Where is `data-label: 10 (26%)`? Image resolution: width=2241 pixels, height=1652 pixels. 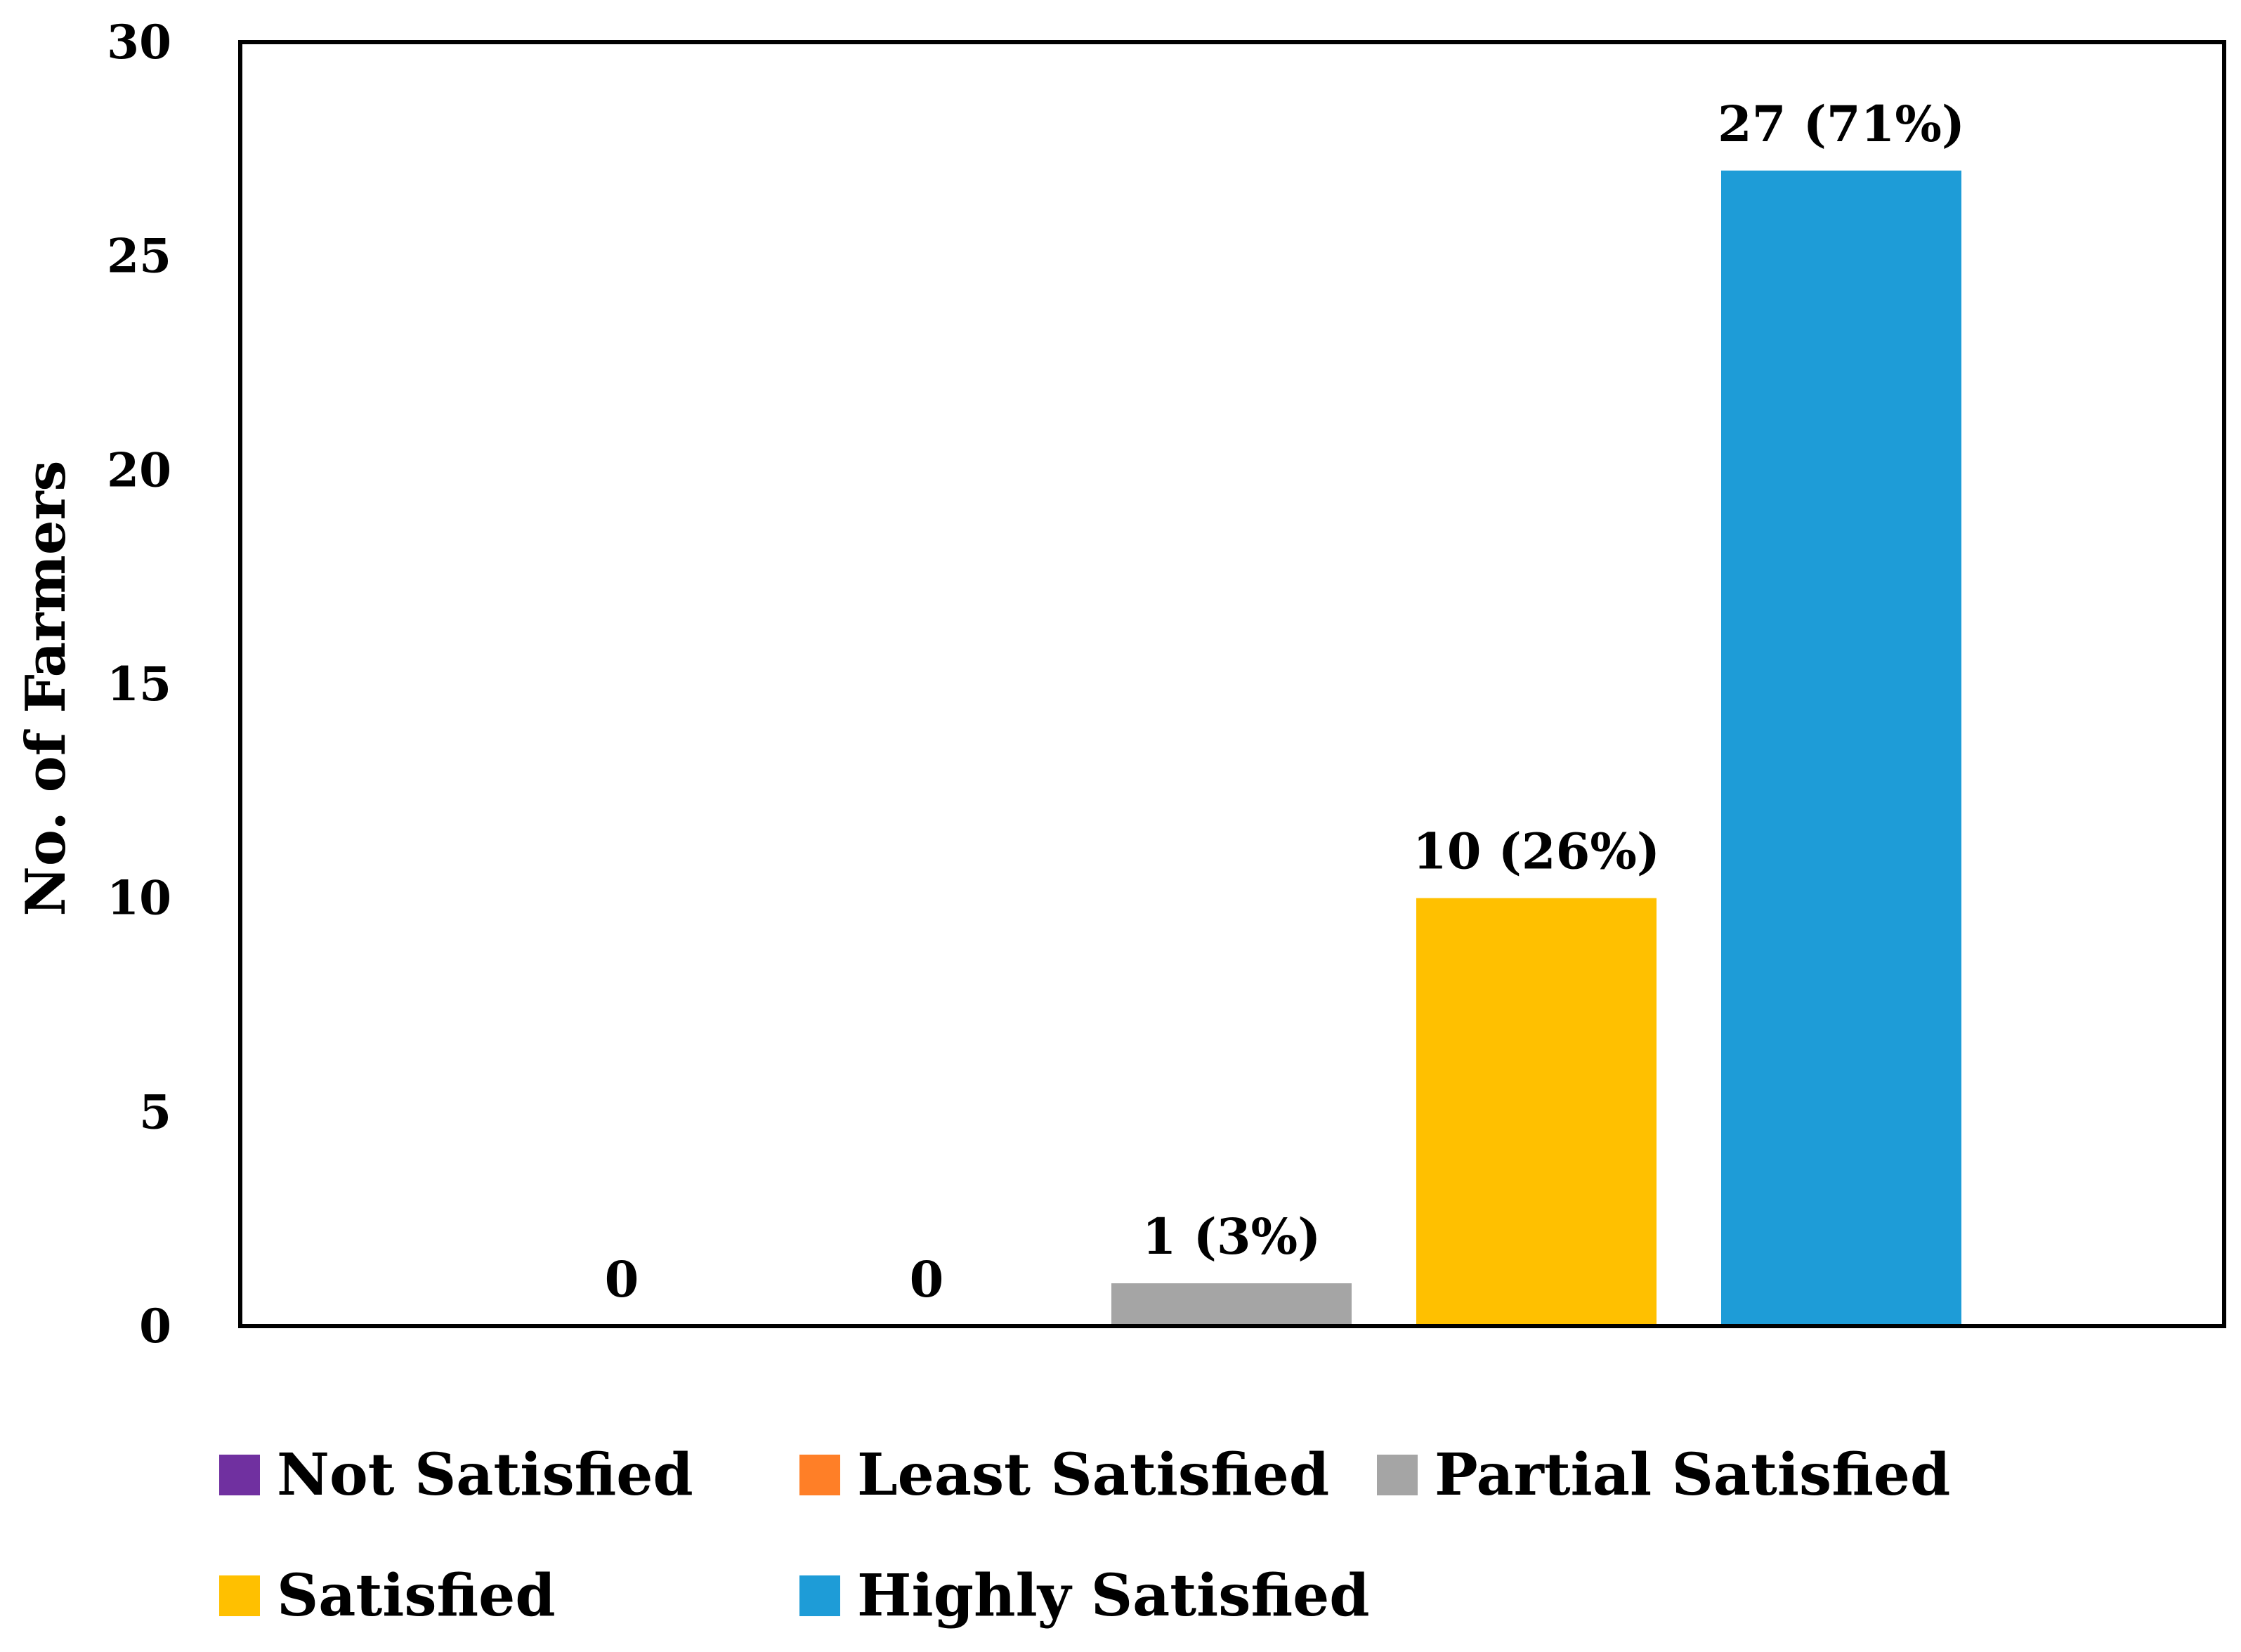 data-label: 10 (26%) is located at coordinates (1536, 851).